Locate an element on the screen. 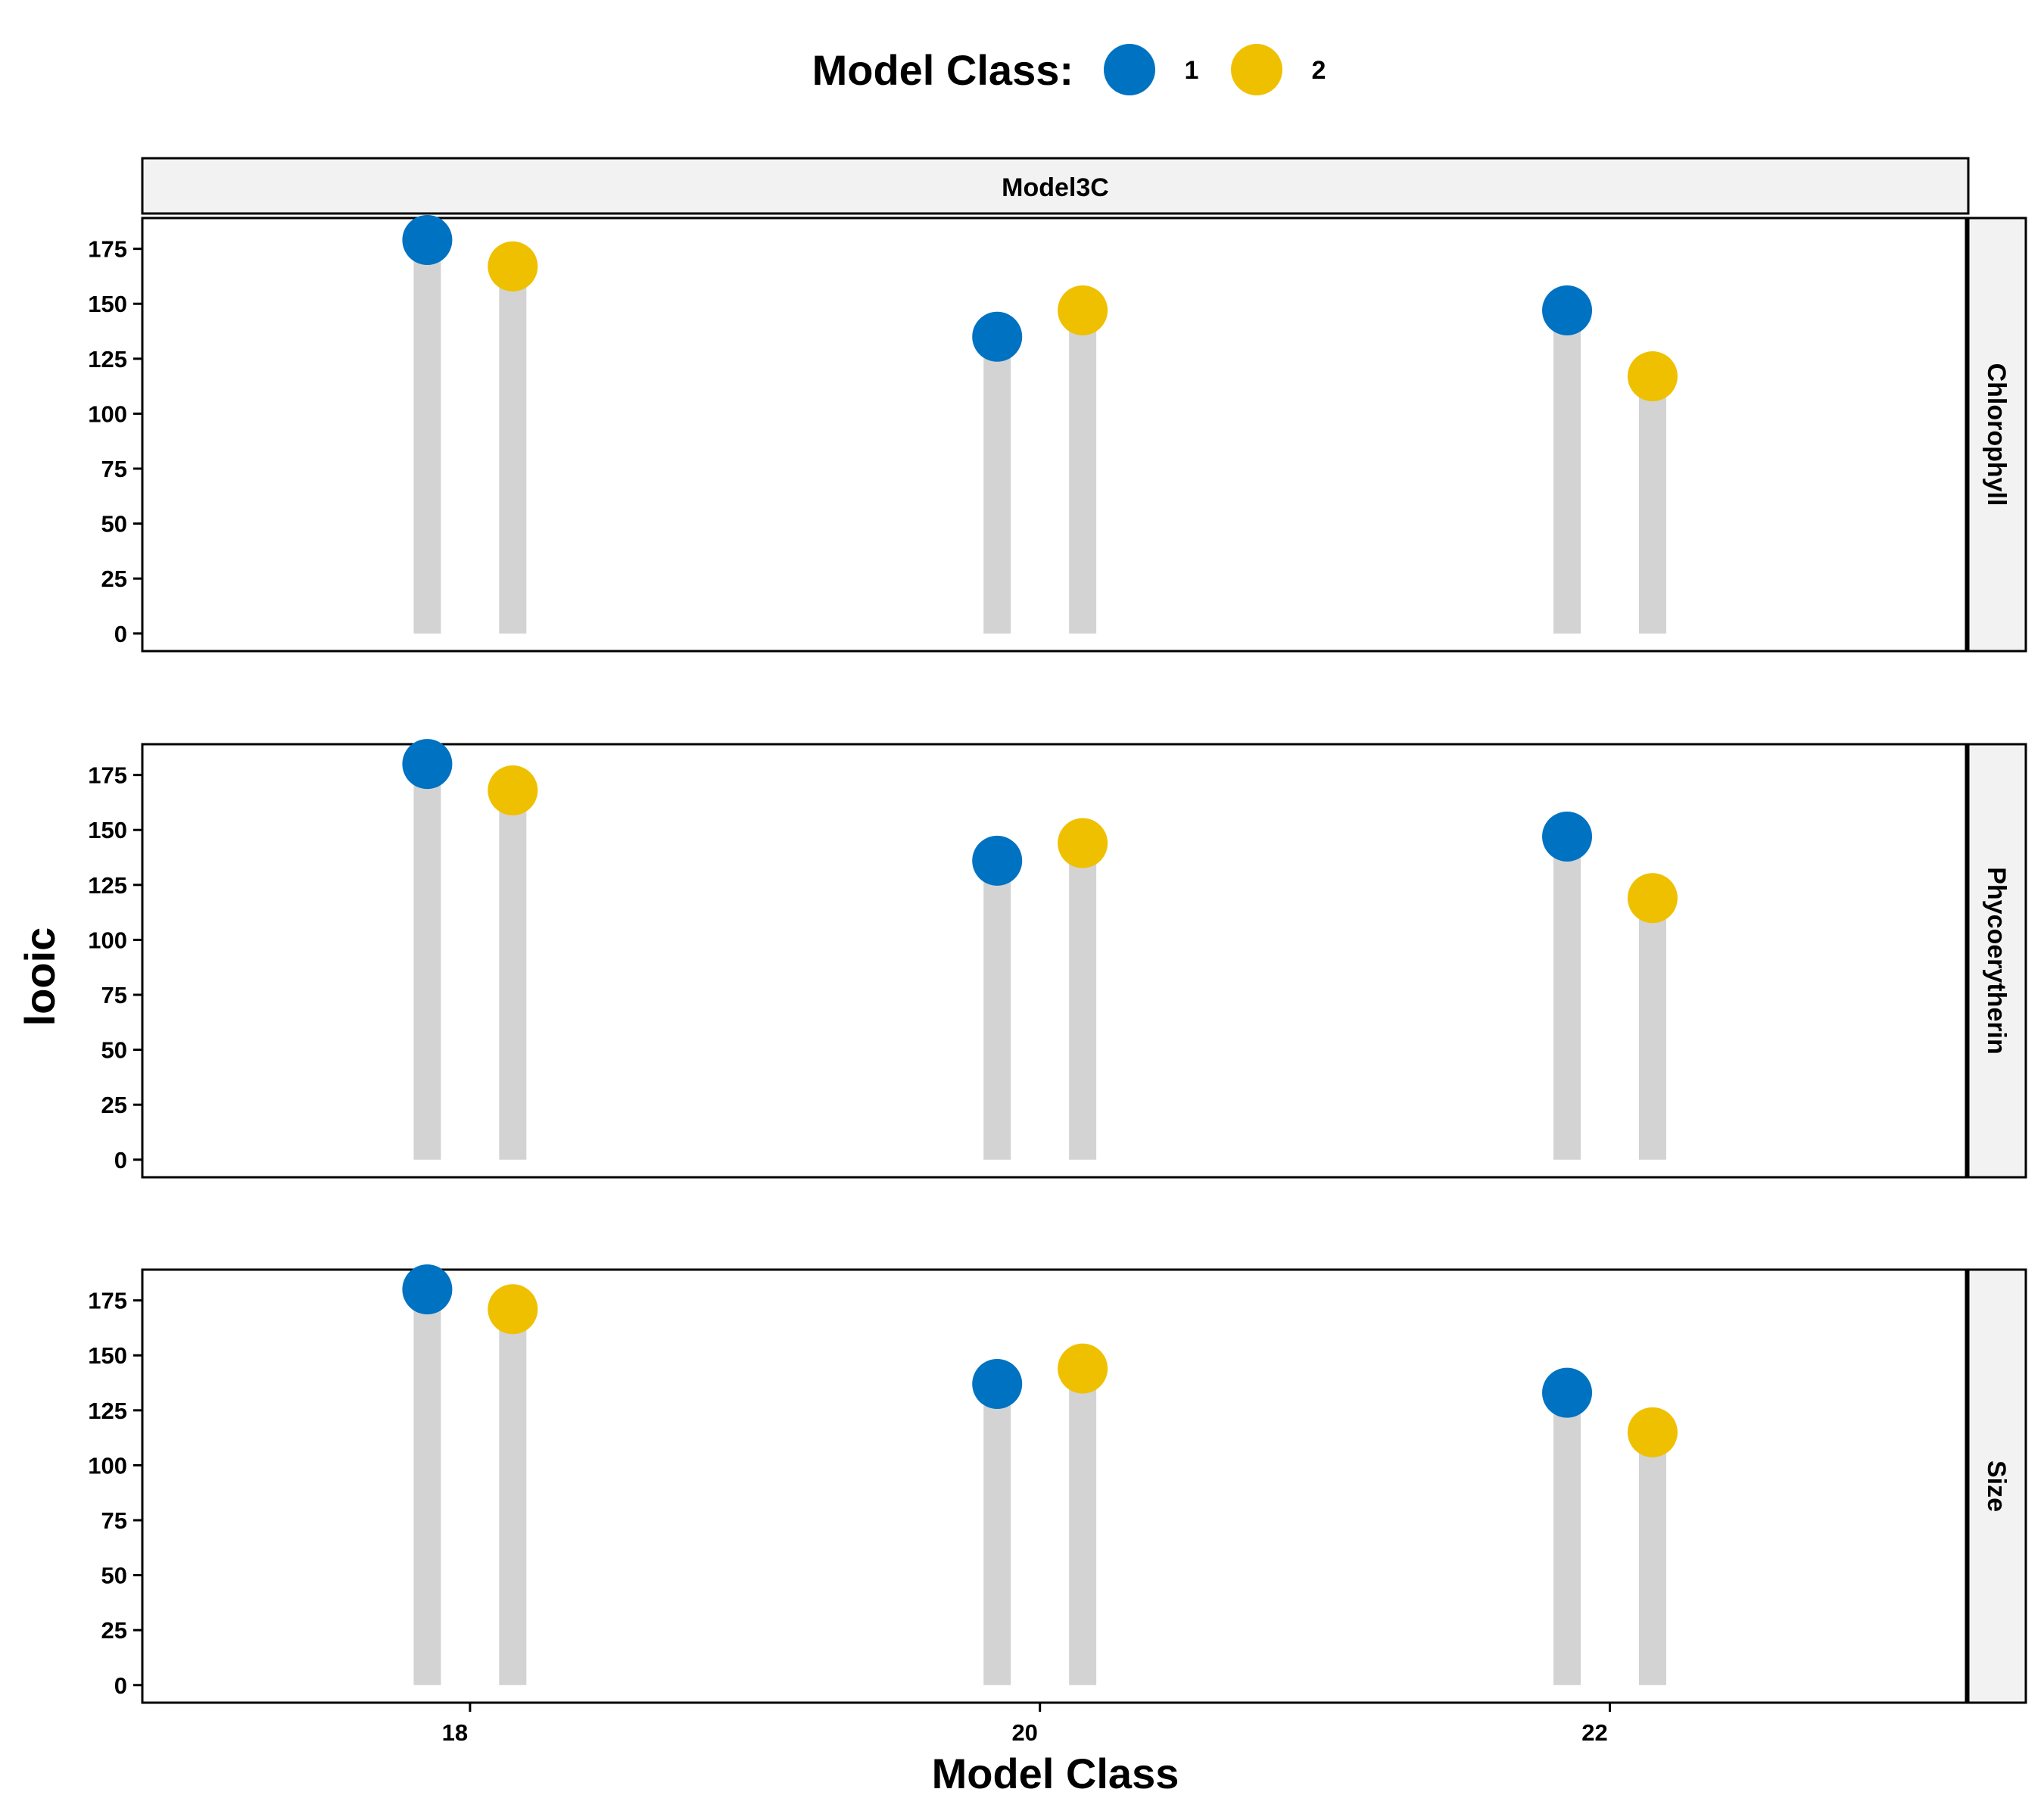  stem-phycoerytherin-class1-x20 is located at coordinates (997, 1010).